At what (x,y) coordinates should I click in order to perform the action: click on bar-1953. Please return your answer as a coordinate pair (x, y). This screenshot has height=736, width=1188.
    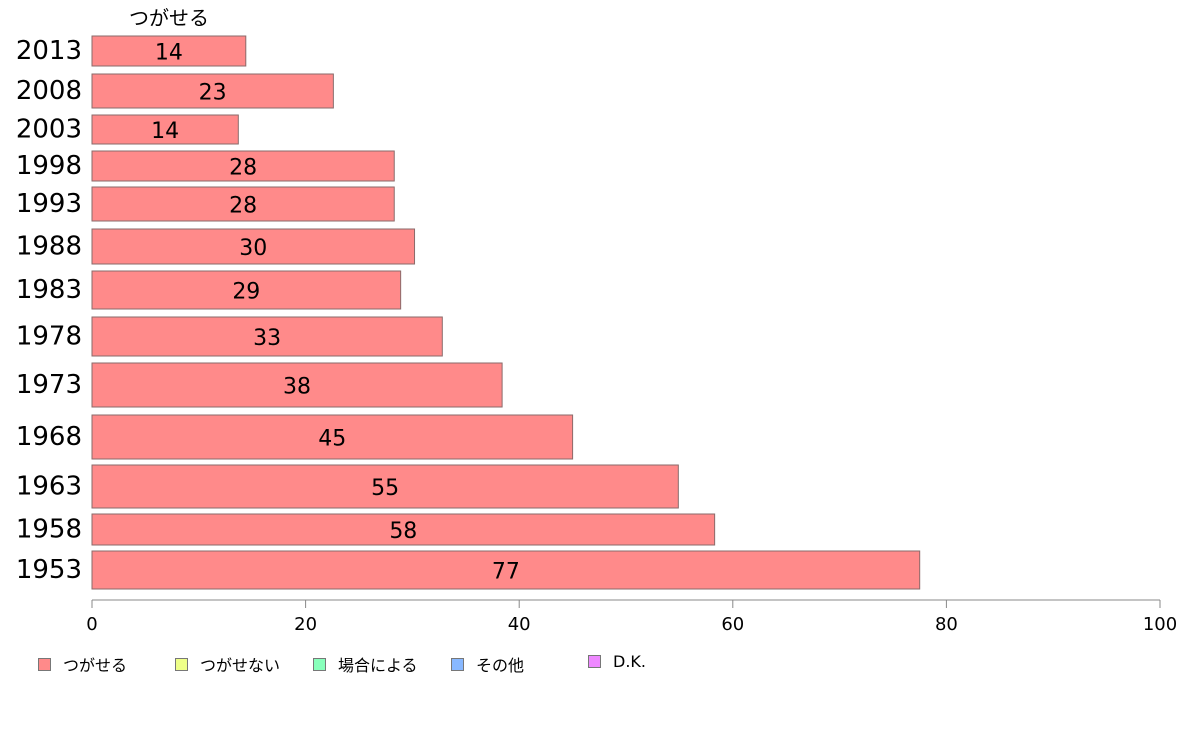
    Looking at the image, I should click on (506, 570).